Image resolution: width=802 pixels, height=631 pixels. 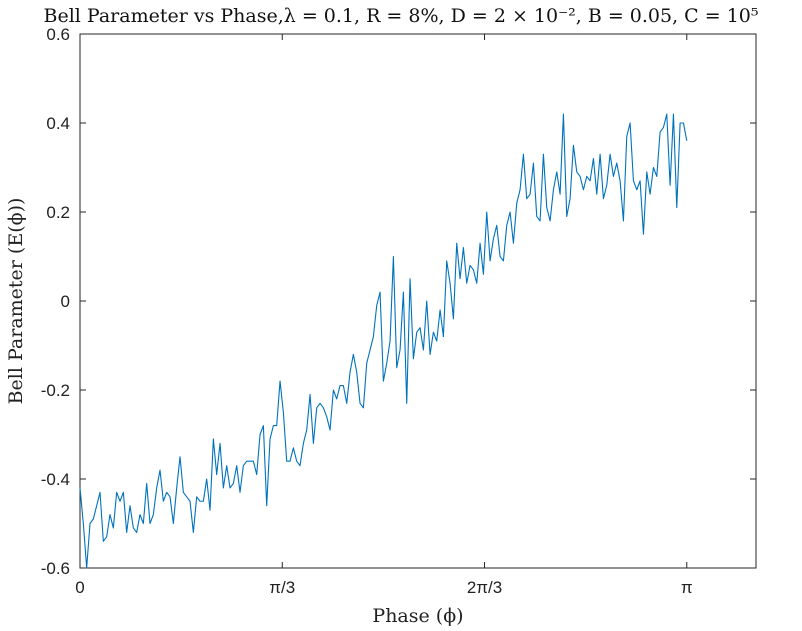 What do you see at coordinates (79, 587) in the screenshot?
I see `x-tick-label: 0` at bounding box center [79, 587].